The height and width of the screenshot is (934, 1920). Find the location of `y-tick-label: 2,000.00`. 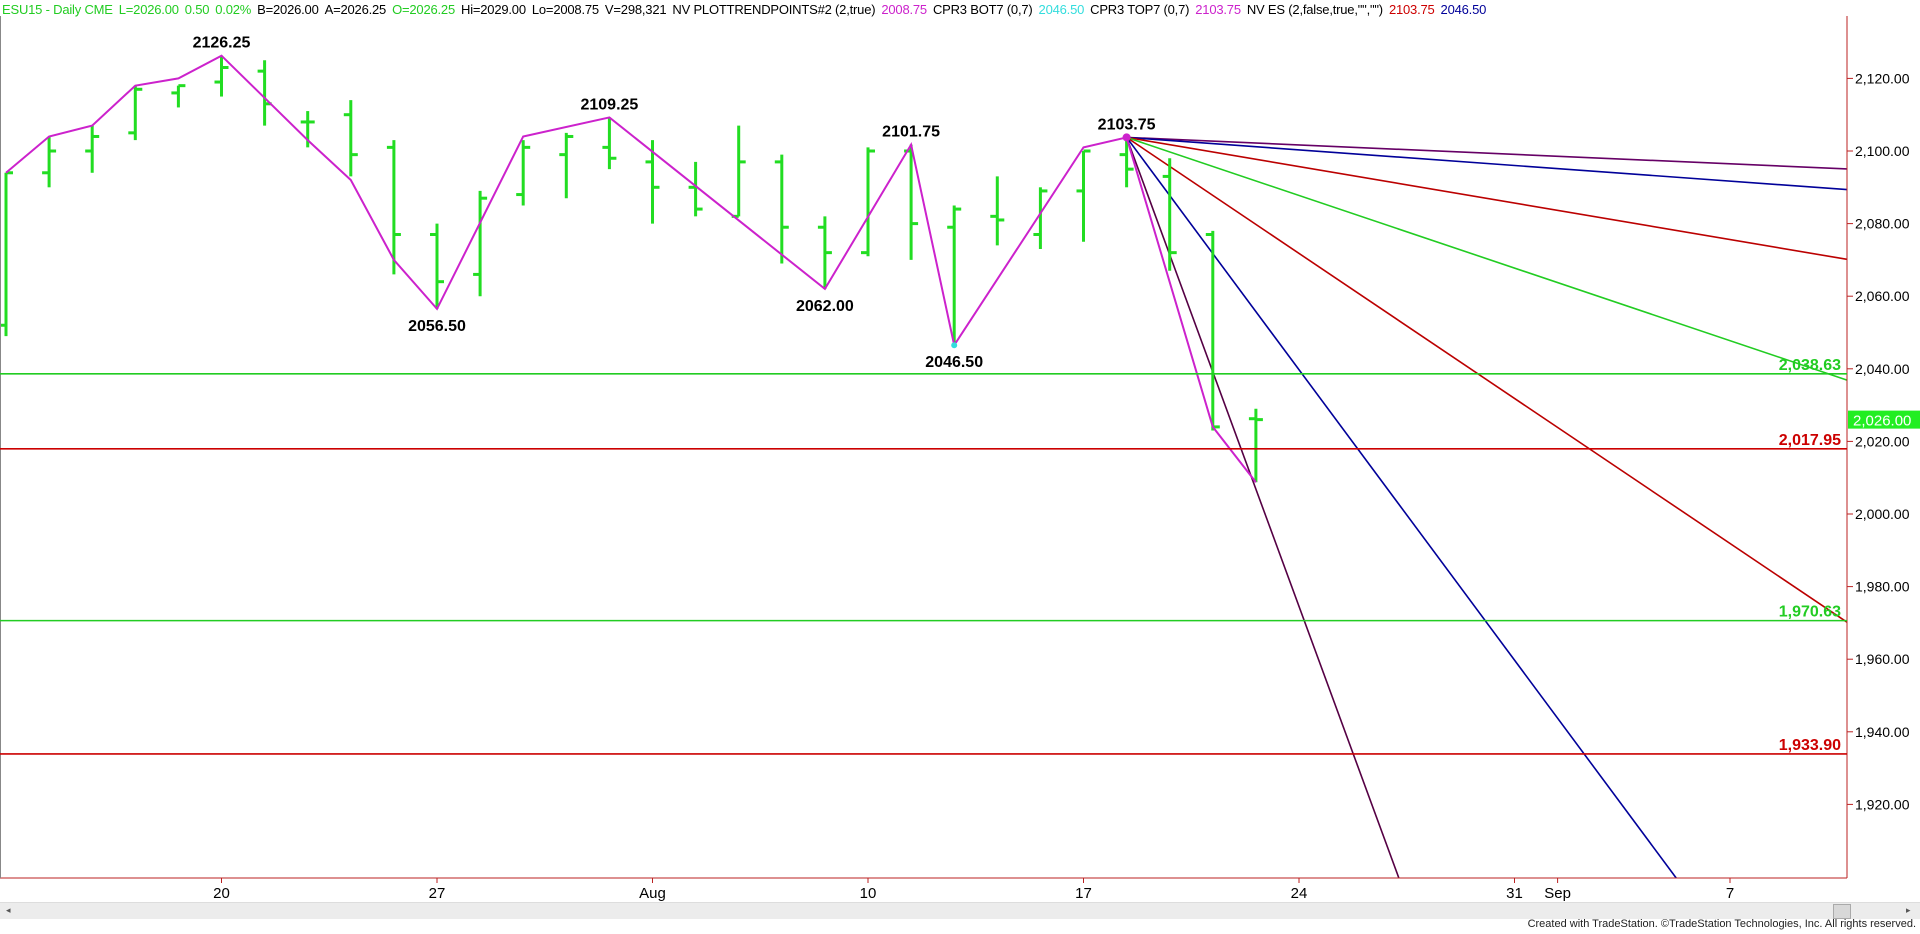

y-tick-label: 2,000.00 is located at coordinates (1882, 514).